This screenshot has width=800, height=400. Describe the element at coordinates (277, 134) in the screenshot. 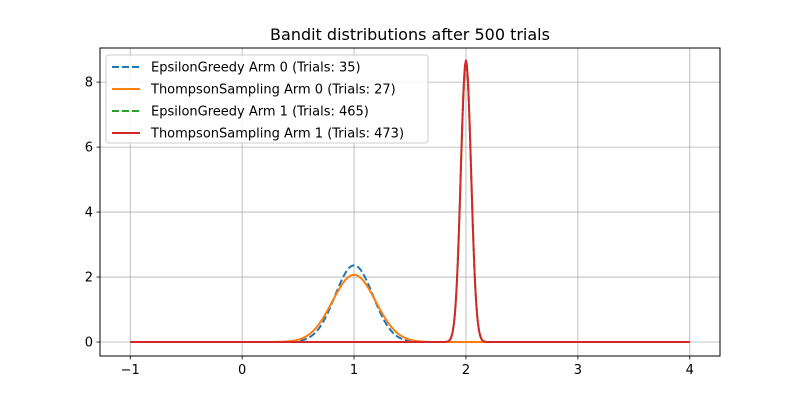

I see `legend-label-3: ThompsonSampling Arm 1 (Trials: 473)` at that location.